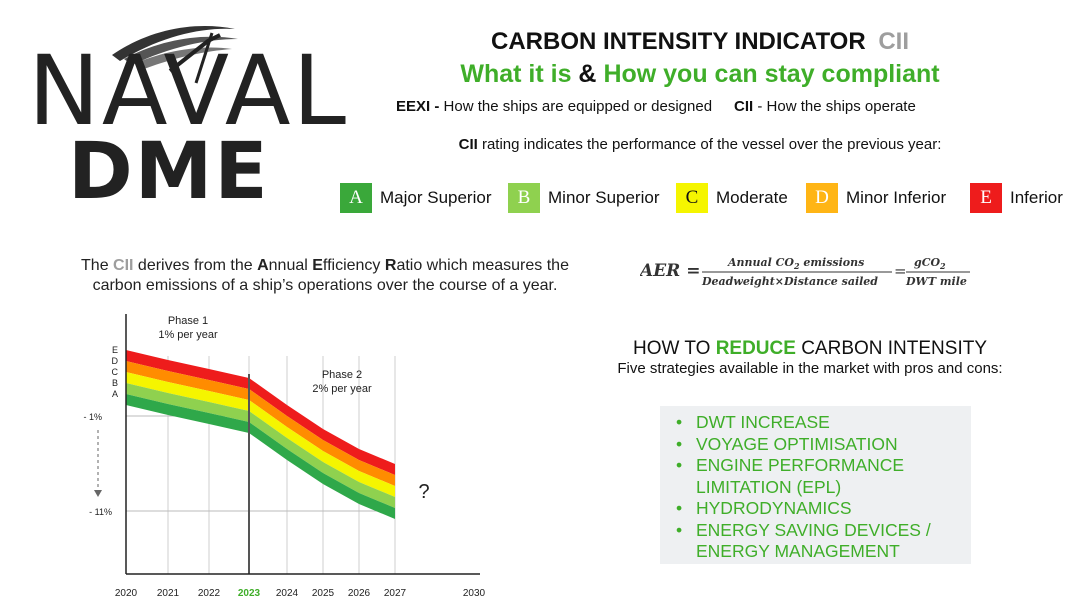 The height and width of the screenshot is (609, 1083). Describe the element at coordinates (524, 198) in the screenshot. I see `rating-box-b: B` at that location.